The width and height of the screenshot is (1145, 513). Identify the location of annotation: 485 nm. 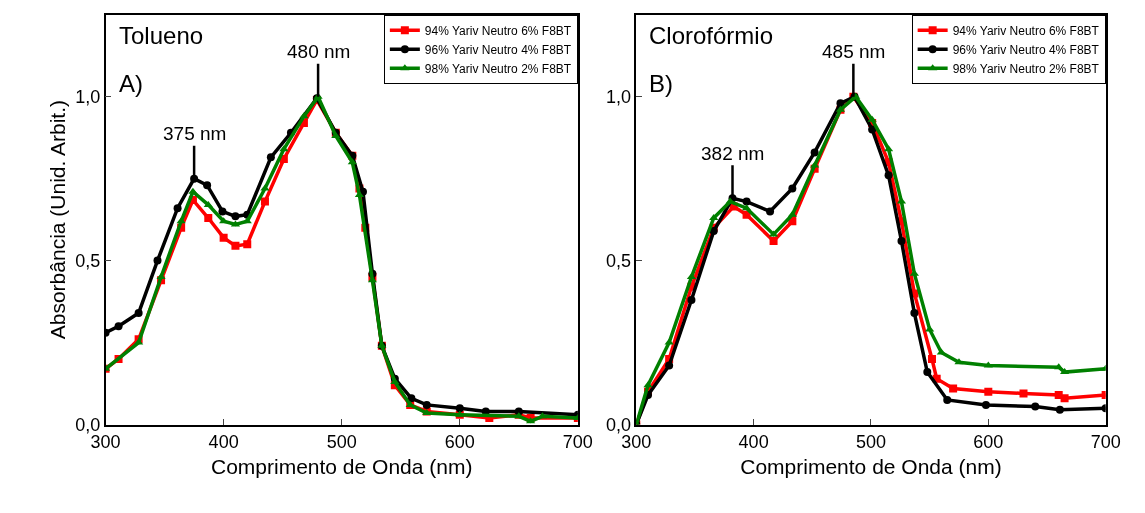
(854, 51).